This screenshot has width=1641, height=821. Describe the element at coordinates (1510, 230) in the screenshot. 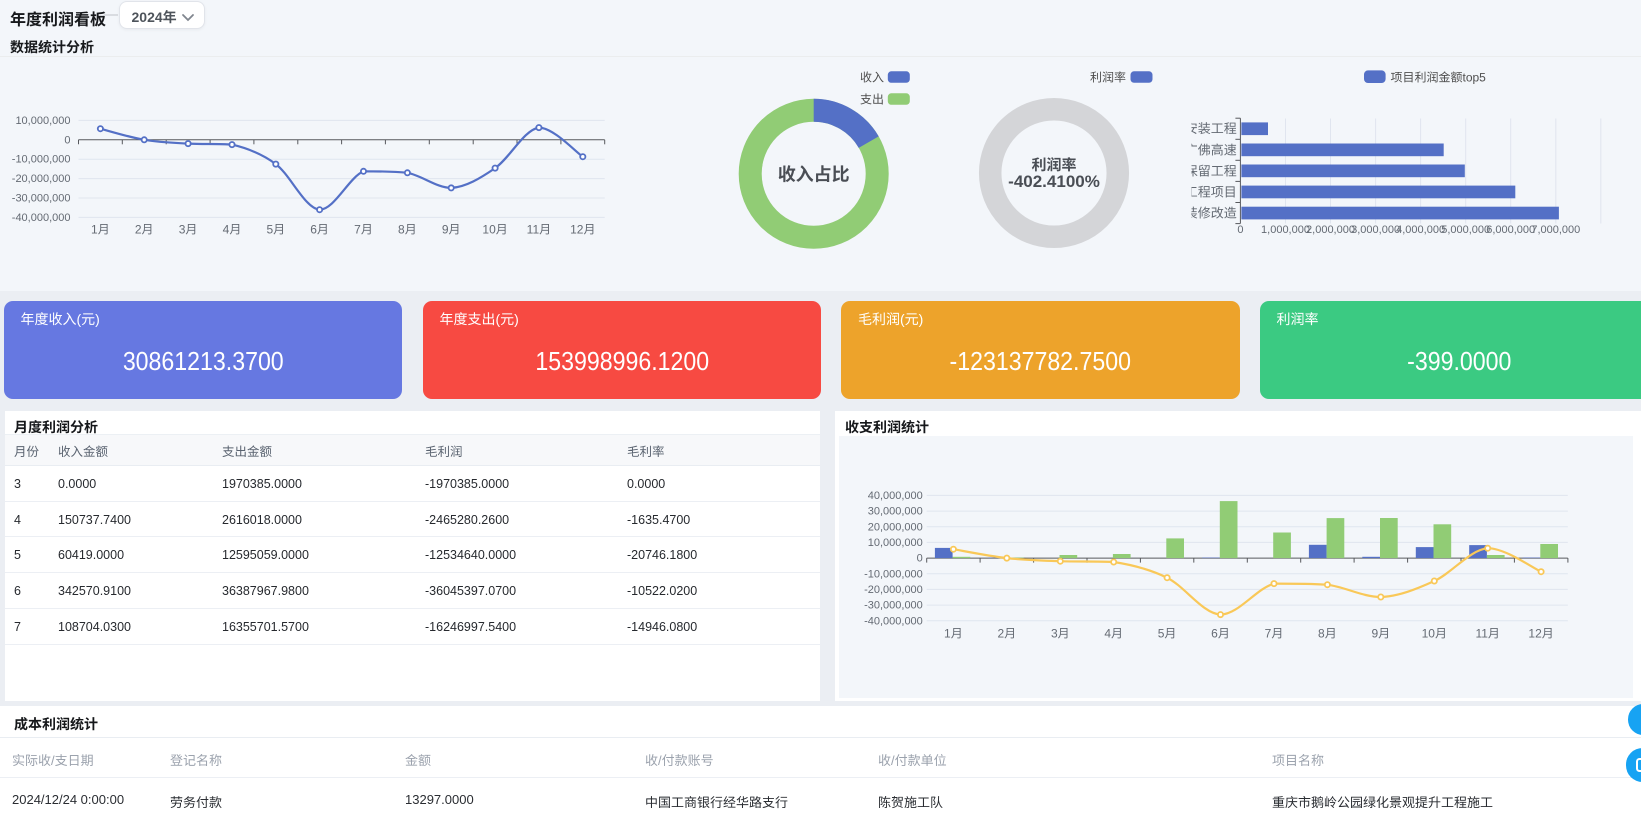

I see `svg-text: 6,000,000` at that location.